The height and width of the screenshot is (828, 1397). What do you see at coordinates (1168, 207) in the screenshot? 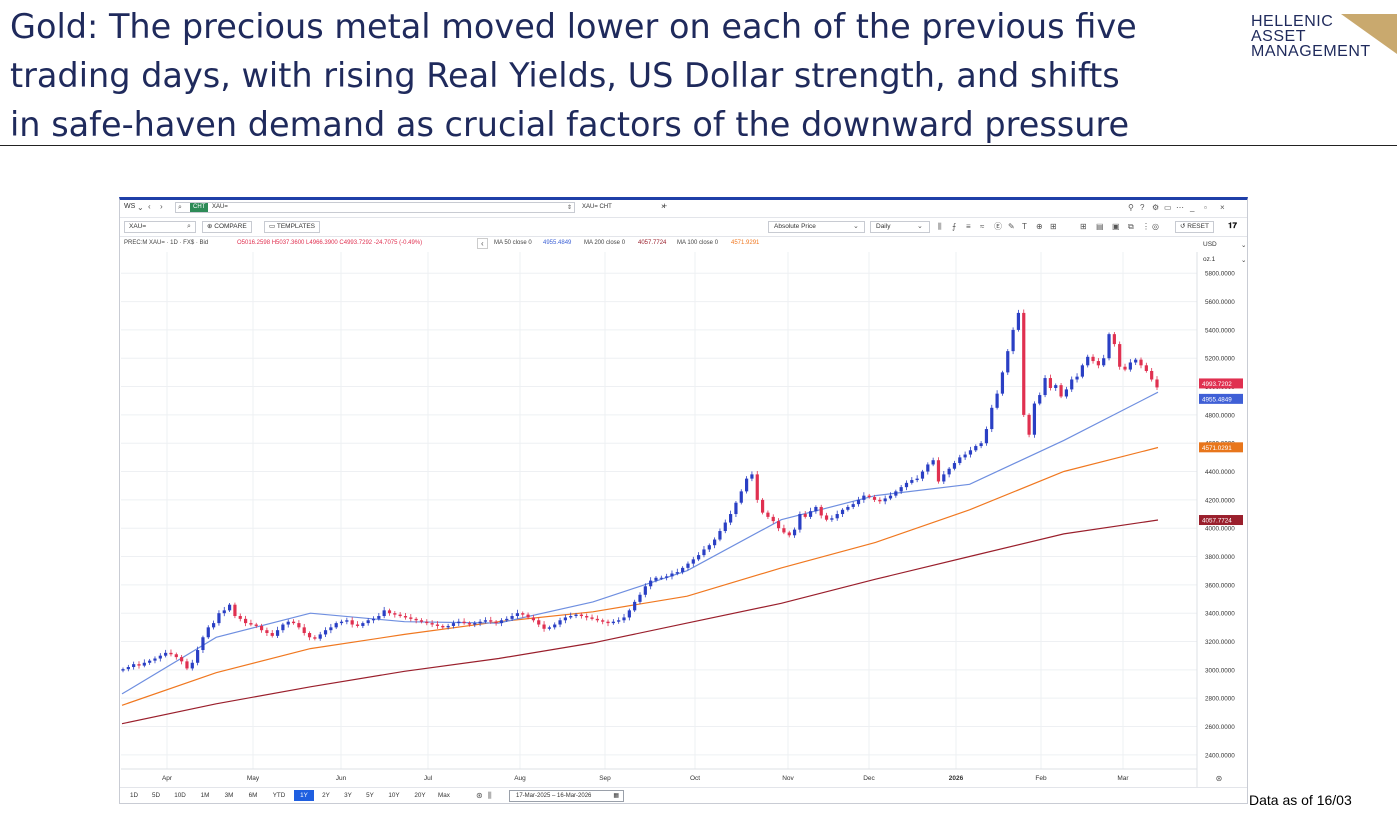
I see `layout-icon: ▭` at bounding box center [1168, 207].